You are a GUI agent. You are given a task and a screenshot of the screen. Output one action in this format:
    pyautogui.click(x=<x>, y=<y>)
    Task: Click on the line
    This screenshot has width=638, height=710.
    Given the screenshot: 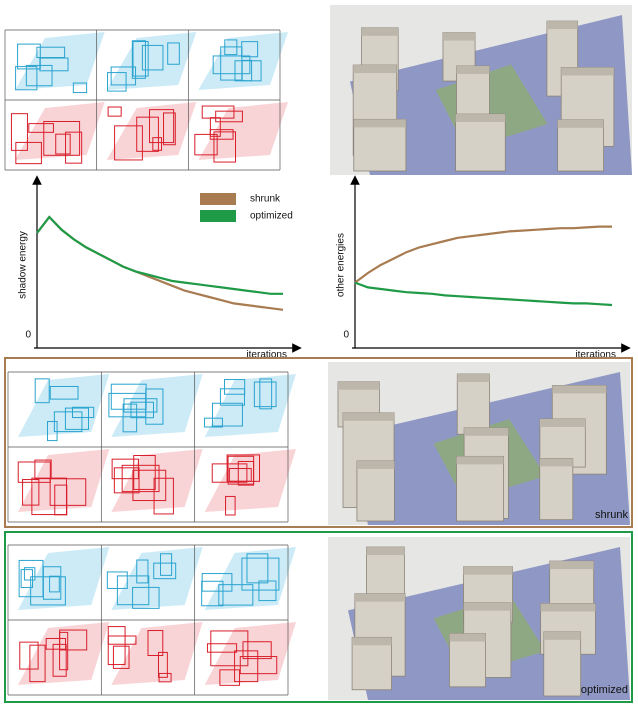 What is the action you would take?
    pyautogui.click(x=483, y=254)
    